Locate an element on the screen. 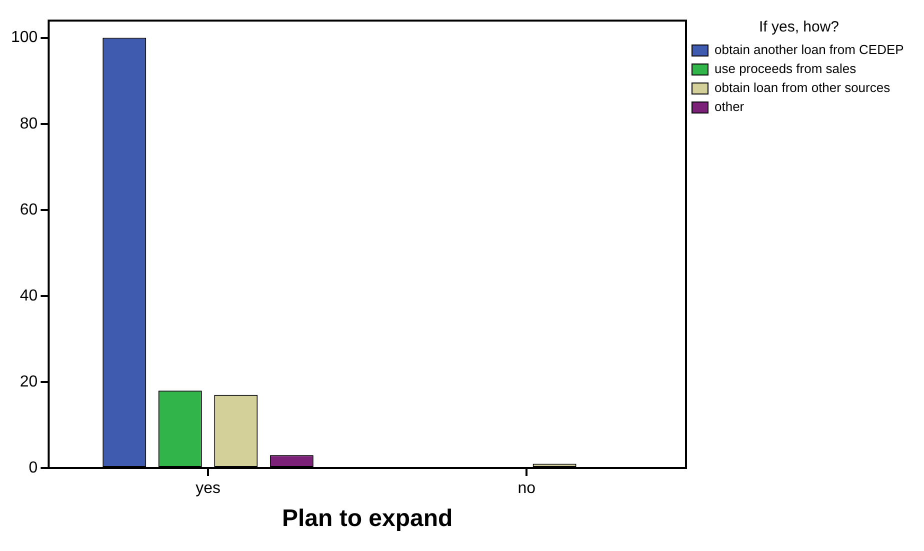 Image resolution: width=924 pixels, height=551 pixels. x-axis-title: Plan to expand is located at coordinates (367, 518).